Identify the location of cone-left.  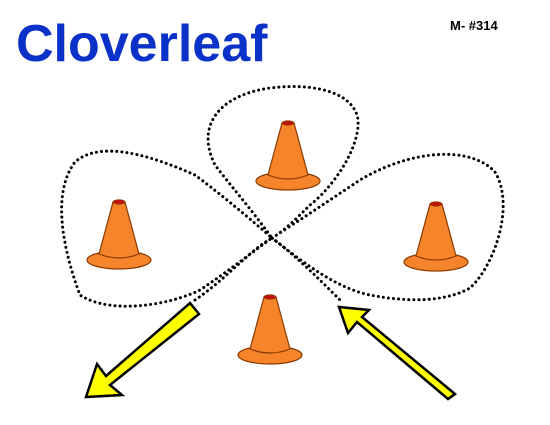
(119, 234).